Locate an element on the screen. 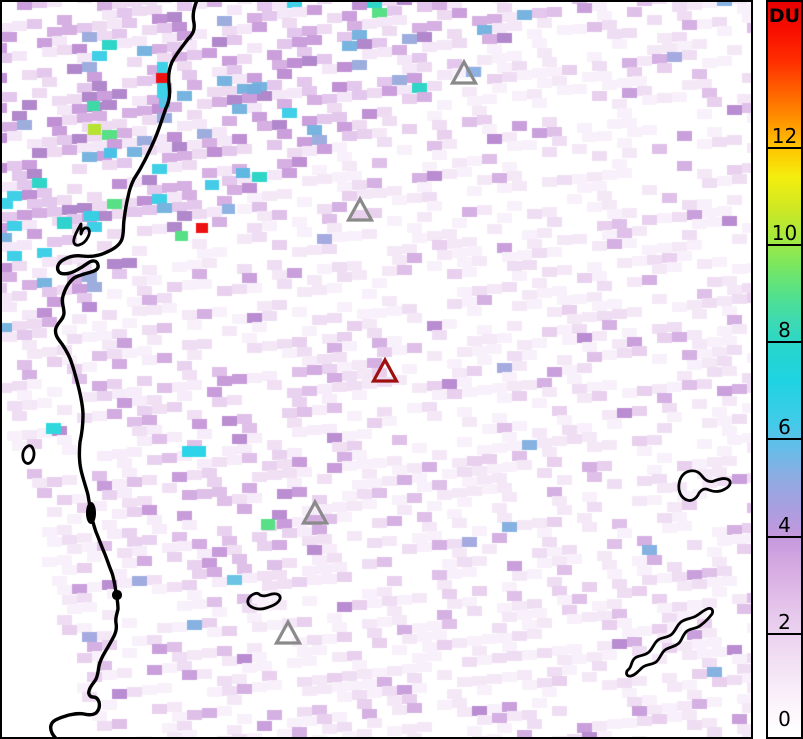  volcano-marker-upper is located at coordinates (360, 208).